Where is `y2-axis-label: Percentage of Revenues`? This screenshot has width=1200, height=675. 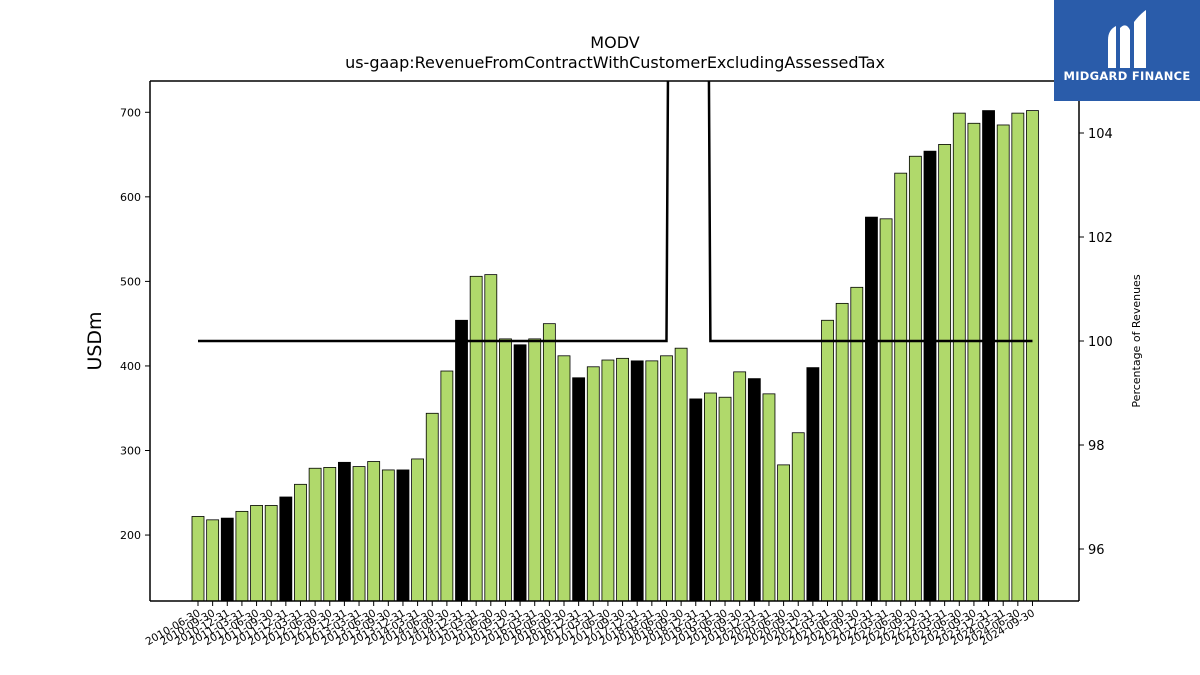 y2-axis-label: Percentage of Revenues is located at coordinates (1136, 340).